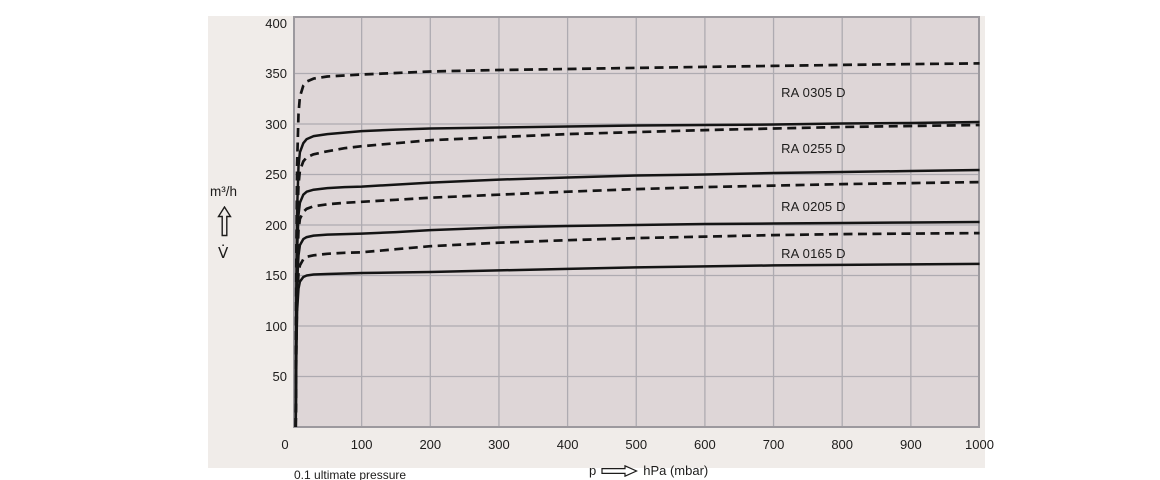  I want to click on right-arrow-icon, so click(620, 470).